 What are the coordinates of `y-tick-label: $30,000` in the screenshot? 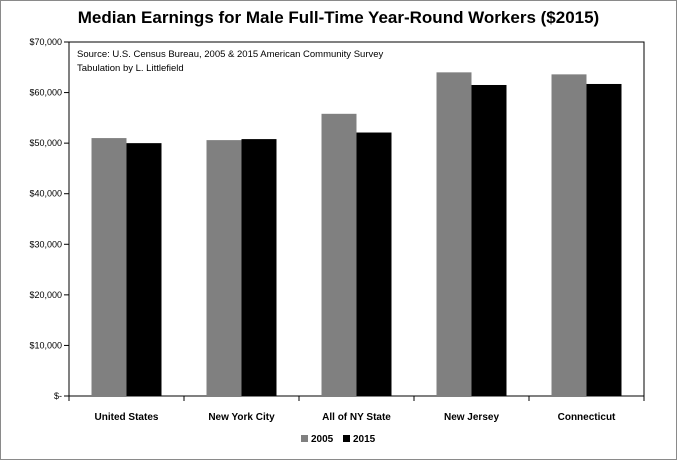 It's located at (45, 244).